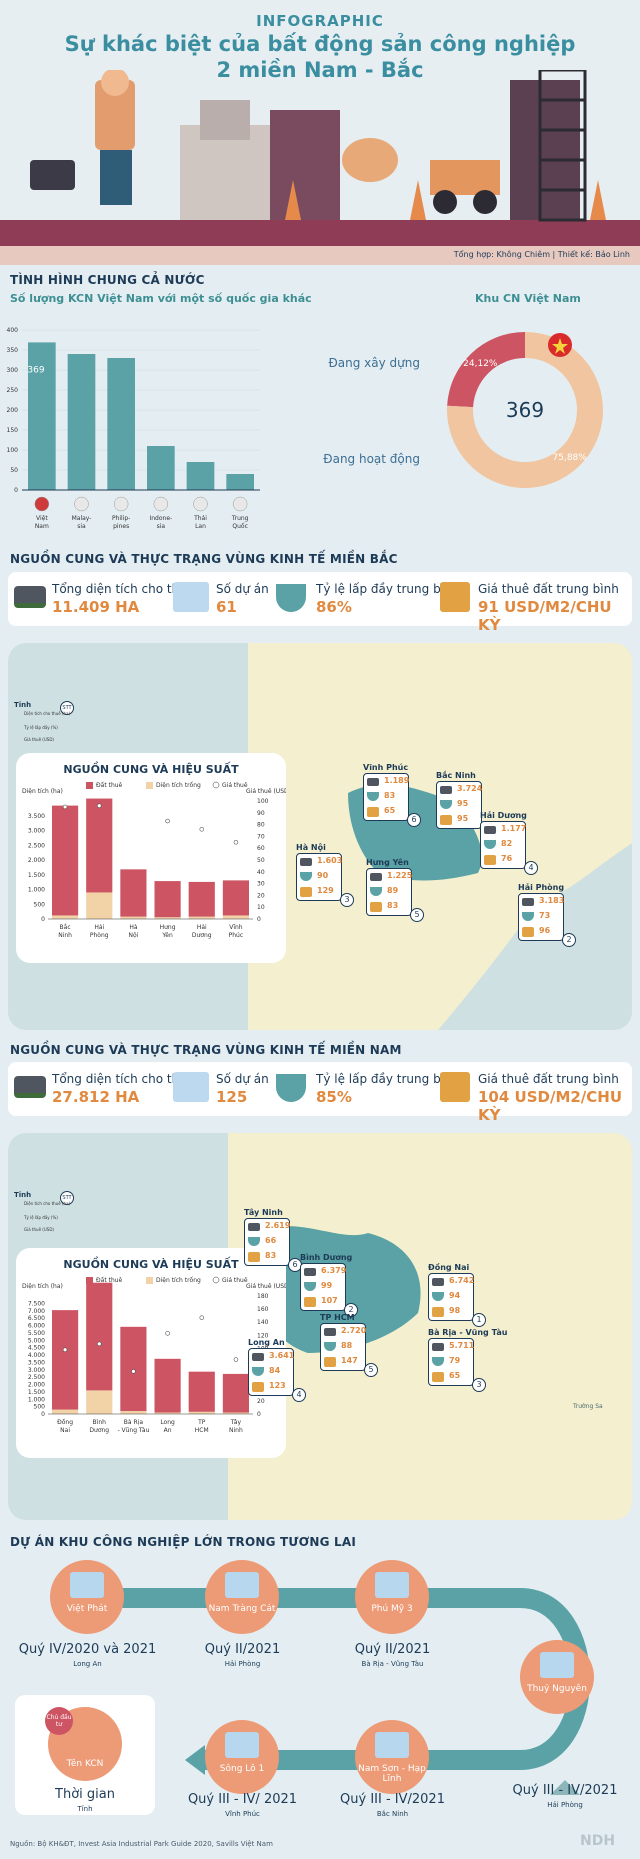 The height and width of the screenshot is (1859, 640). Describe the element at coordinates (334, 1097) in the screenshot. I see `south-stat-occupancy-value: 85%` at that location.